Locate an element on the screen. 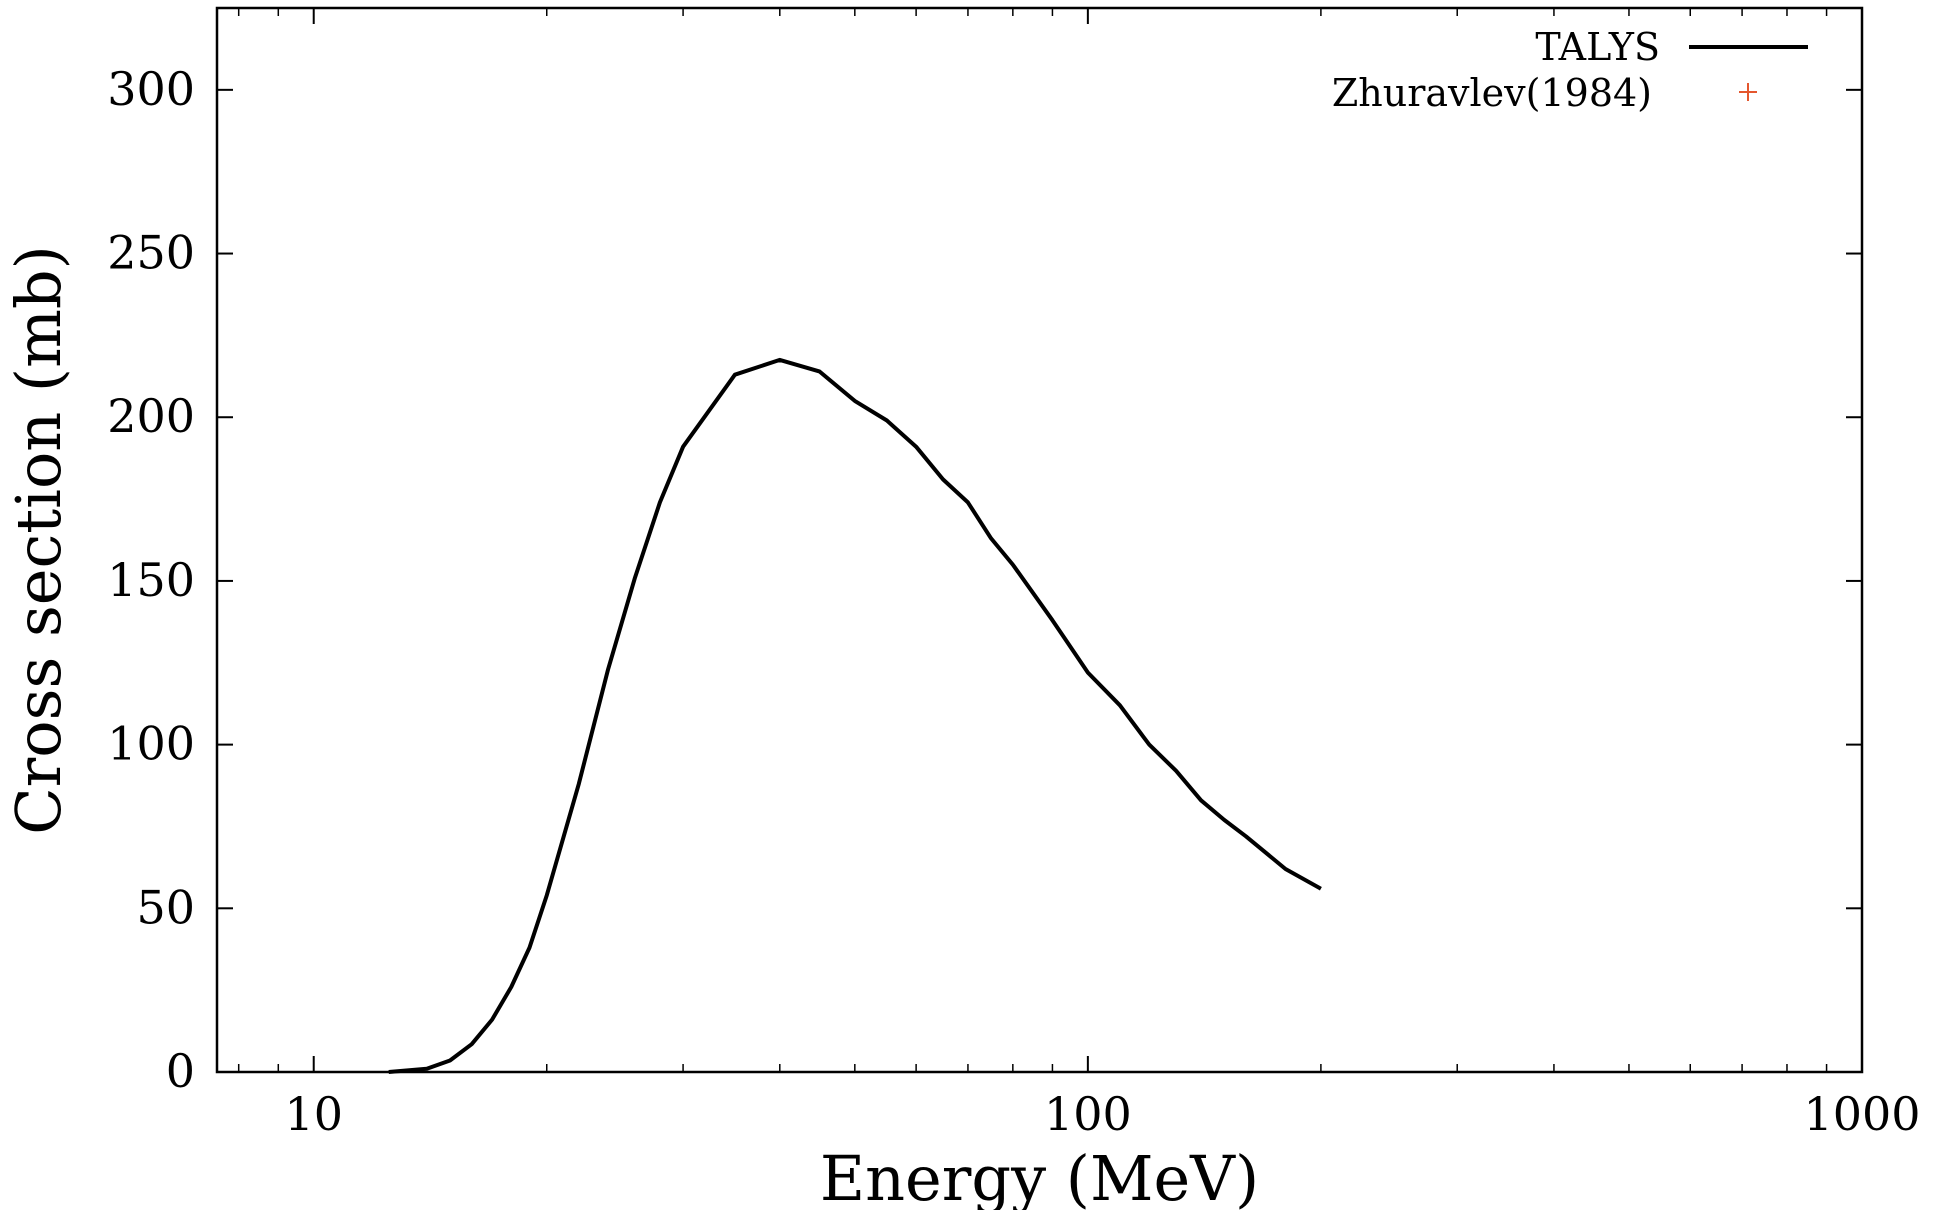 The width and height of the screenshot is (1933, 1210). x-tick-label: 100 is located at coordinates (1088, 1114).